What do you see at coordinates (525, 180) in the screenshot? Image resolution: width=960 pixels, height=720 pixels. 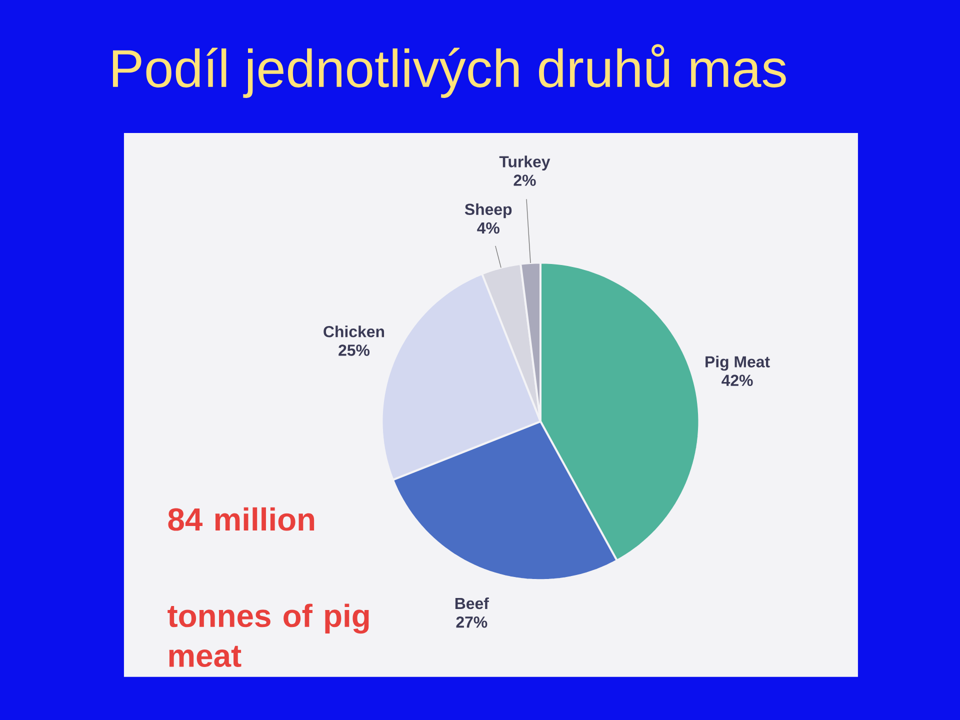 I see `data-label: 2%` at bounding box center [525, 180].